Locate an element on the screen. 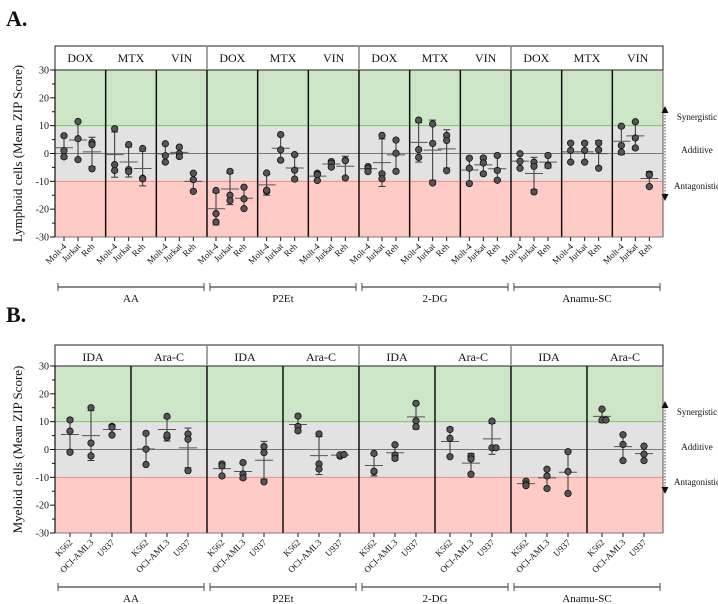 The image size is (718, 604). group-label: AA is located at coordinates (131, 598).